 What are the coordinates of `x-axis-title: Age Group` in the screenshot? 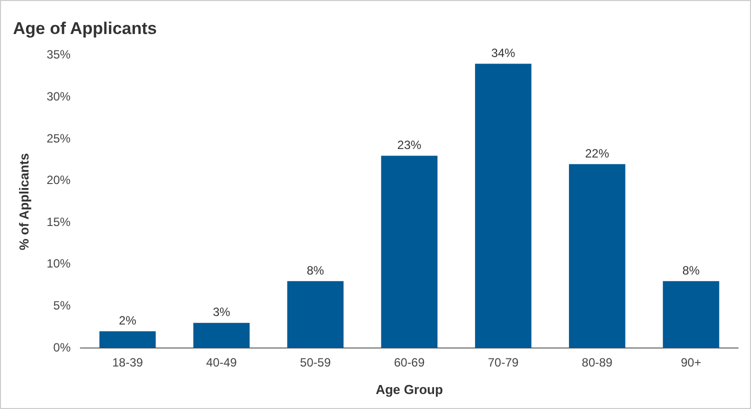 It's located at (409, 389).